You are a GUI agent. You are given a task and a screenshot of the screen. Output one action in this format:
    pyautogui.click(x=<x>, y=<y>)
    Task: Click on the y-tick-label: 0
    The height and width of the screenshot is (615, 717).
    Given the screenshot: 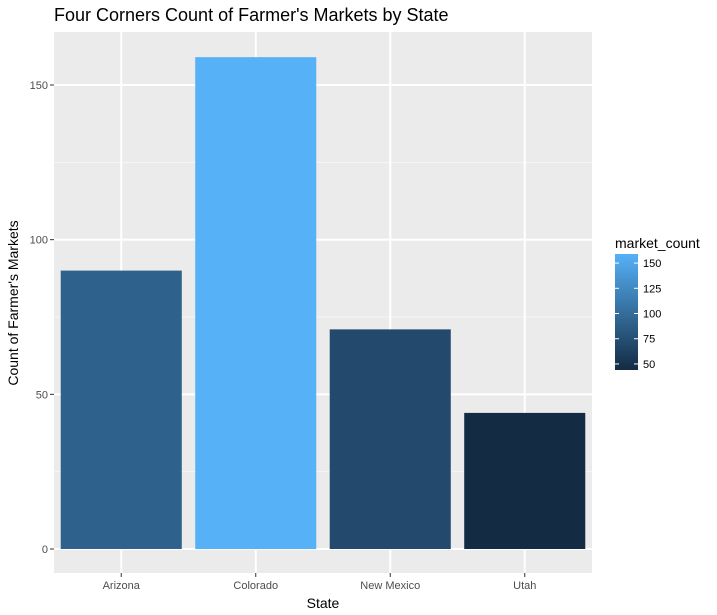 What is the action you would take?
    pyautogui.click(x=45, y=550)
    